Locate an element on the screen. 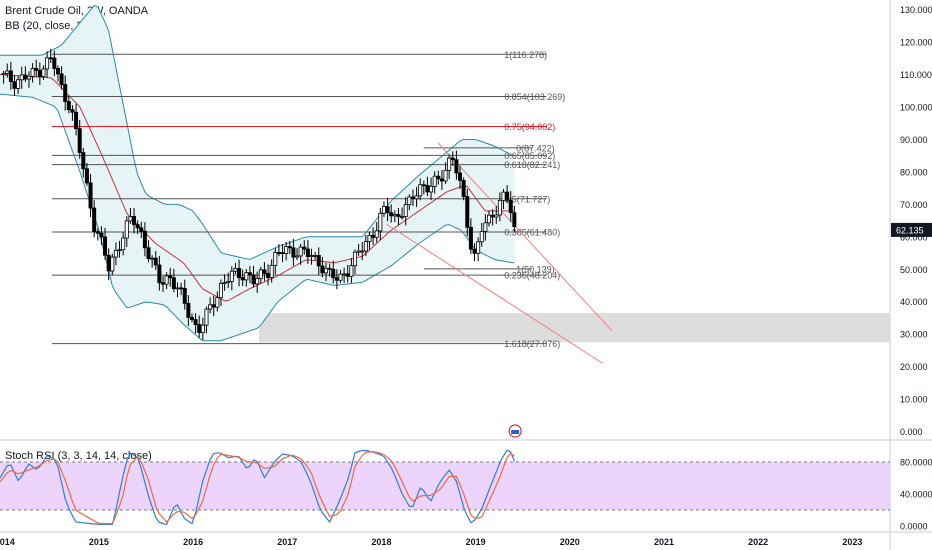 The height and width of the screenshot is (550, 932). rsi-tick-label: 40.0000 is located at coordinates (916, 495).